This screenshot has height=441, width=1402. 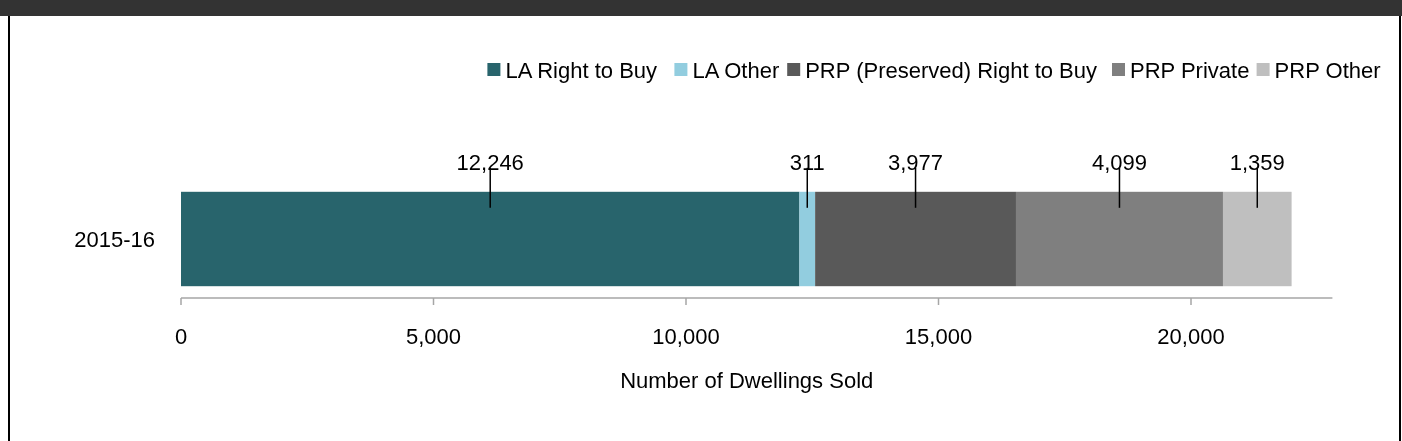 I want to click on legend-label: LA Other, so click(x=736, y=70).